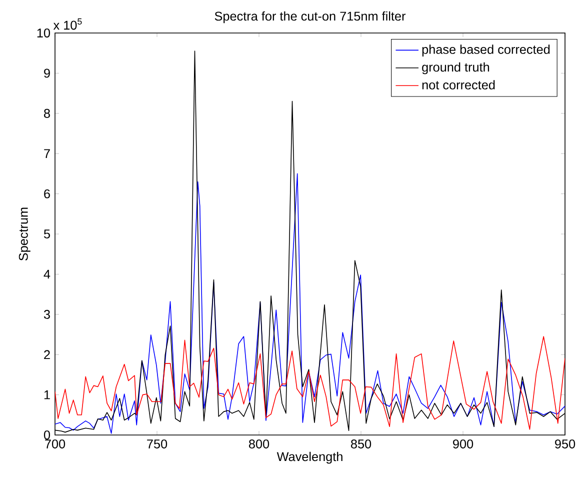 Image resolution: width=581 pixels, height=482 pixels. I want to click on y-tick-label: 2, so click(47, 355).